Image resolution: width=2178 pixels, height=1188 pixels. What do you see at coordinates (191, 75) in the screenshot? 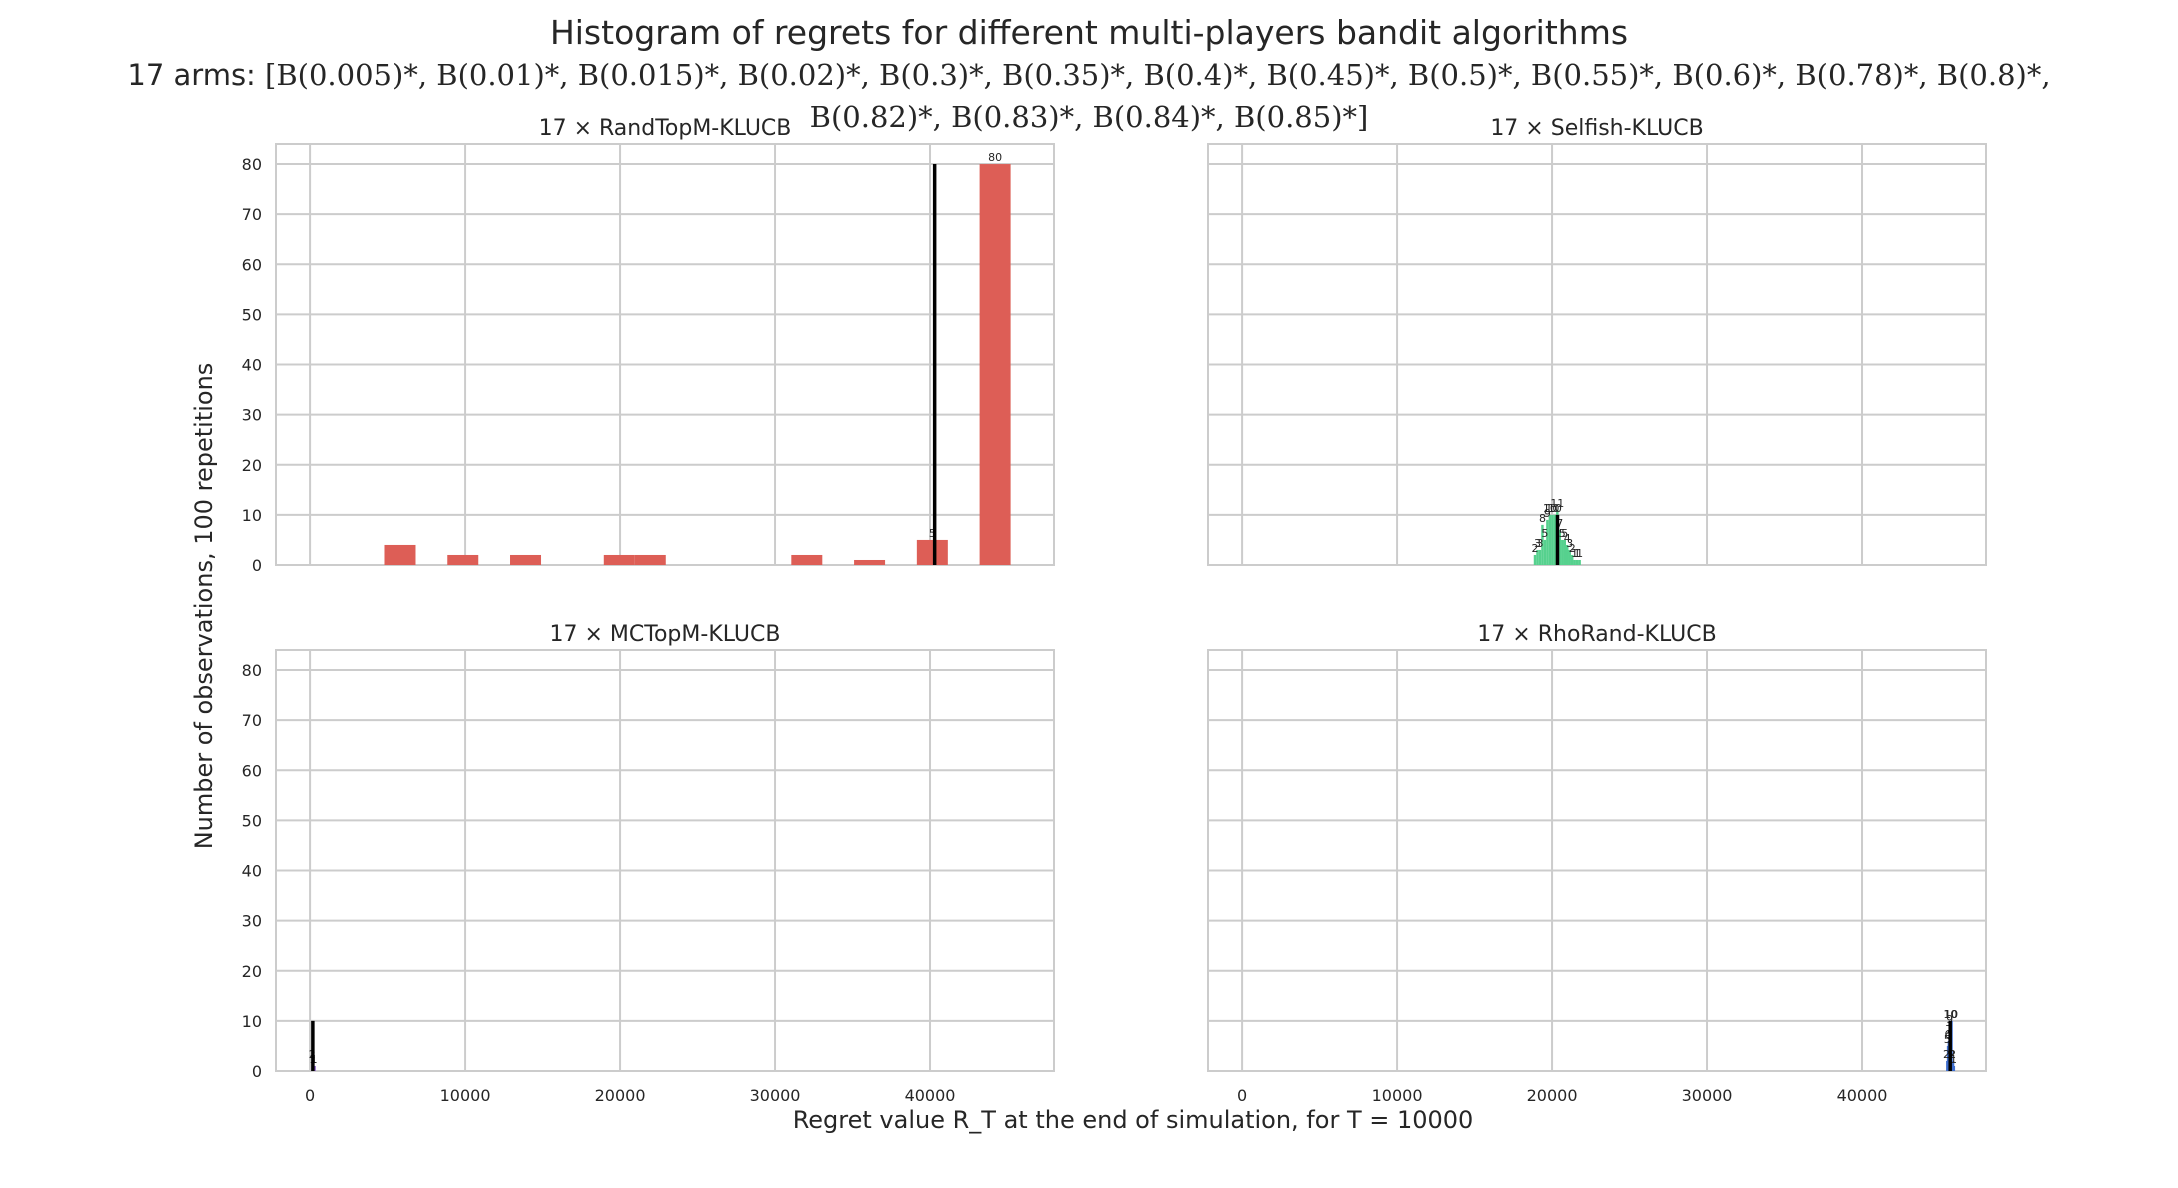
I see `subtitle-prefix: 17 arms:` at bounding box center [191, 75].